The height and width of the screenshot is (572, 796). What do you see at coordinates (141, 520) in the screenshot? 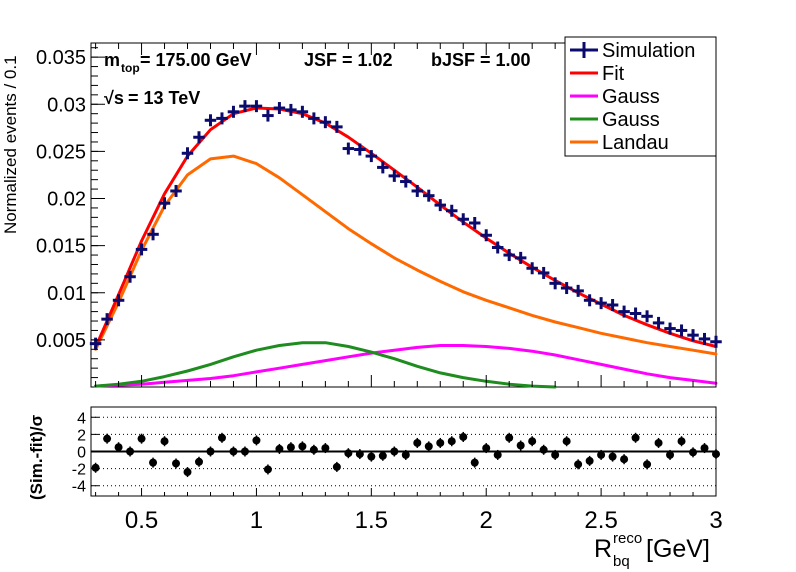
I see `x-tick-label: 0.5` at bounding box center [141, 520].